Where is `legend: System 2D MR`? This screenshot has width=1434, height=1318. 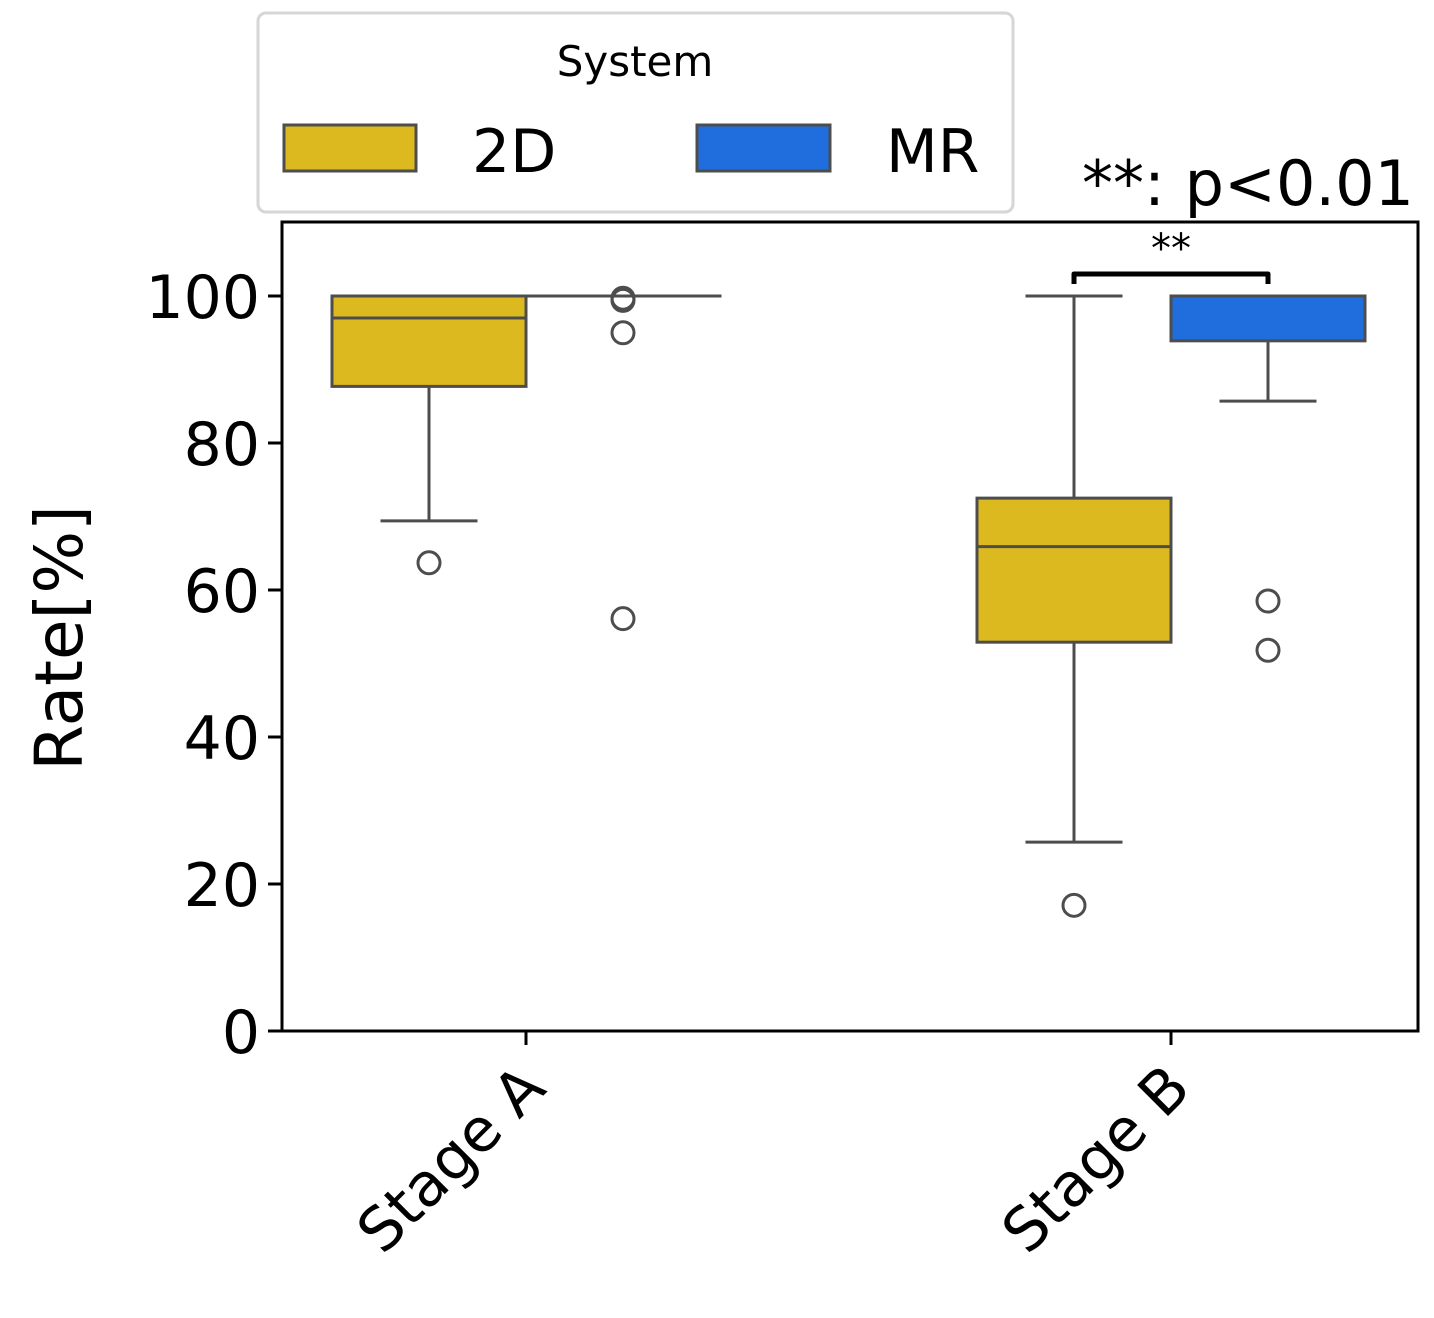
legend: System 2D MR is located at coordinates (635, 112).